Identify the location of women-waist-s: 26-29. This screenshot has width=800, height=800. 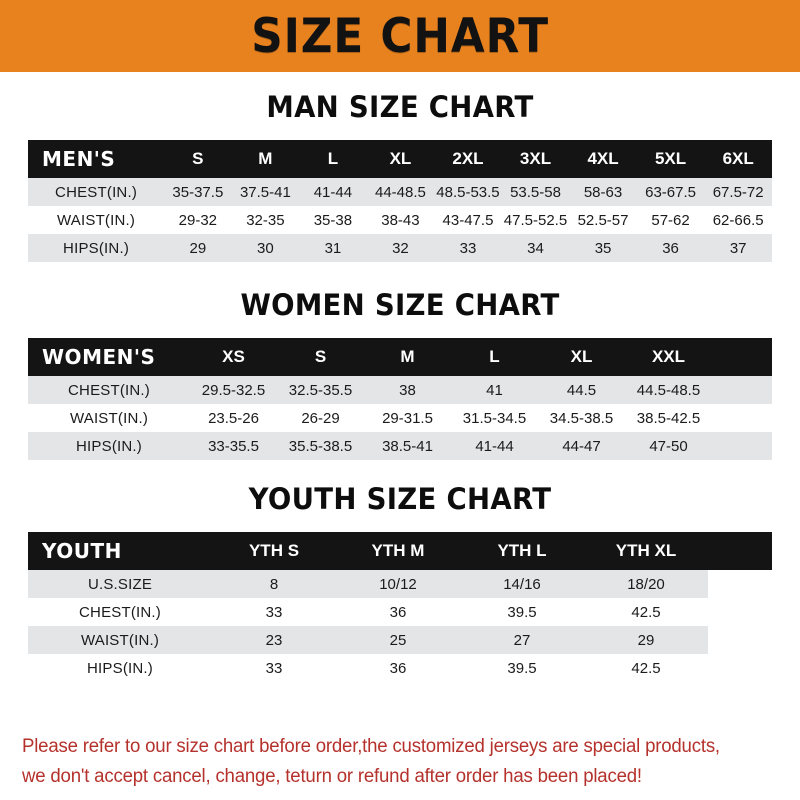
(320, 418).